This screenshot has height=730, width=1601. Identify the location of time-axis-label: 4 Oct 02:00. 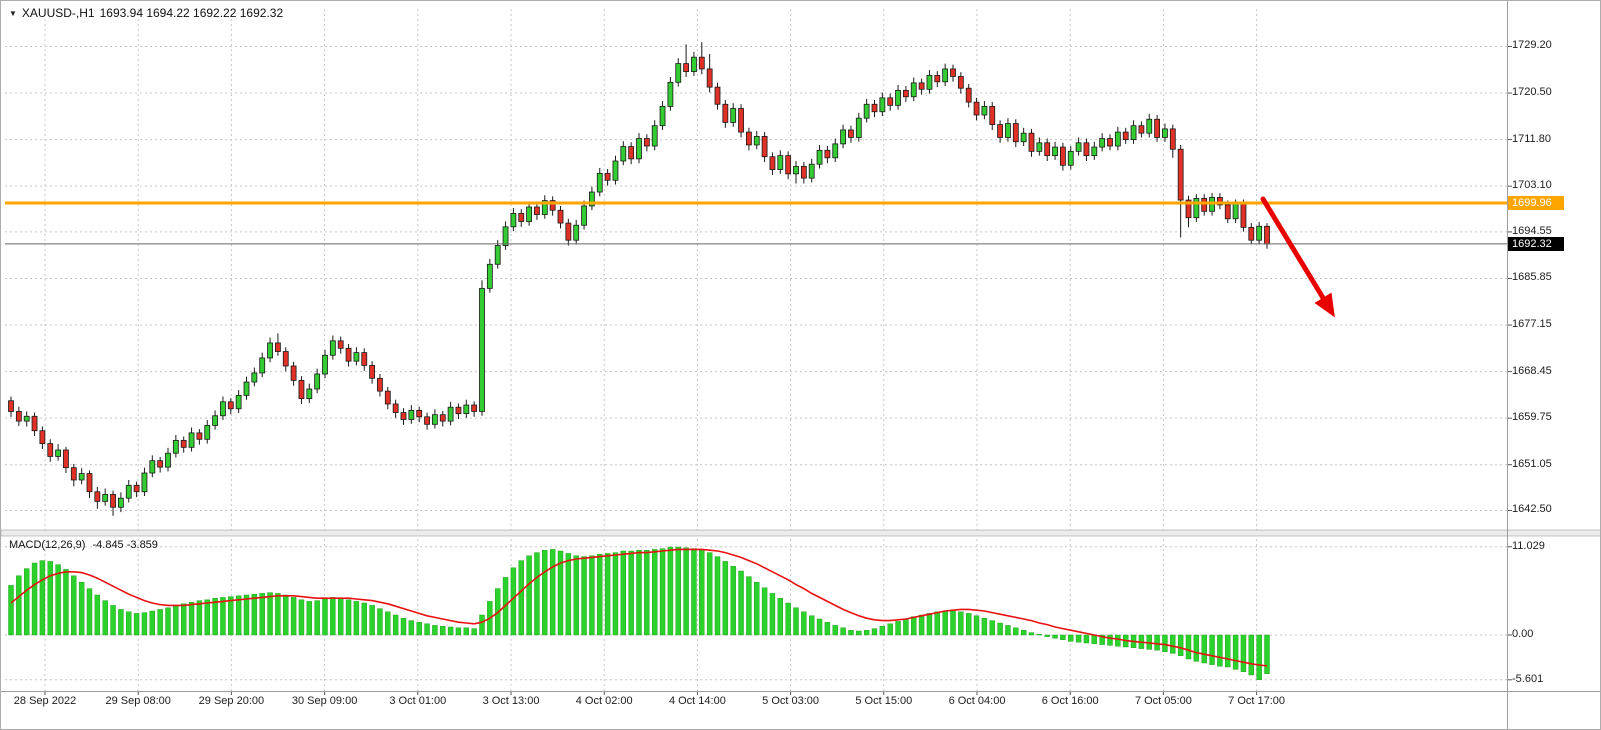
(604, 701).